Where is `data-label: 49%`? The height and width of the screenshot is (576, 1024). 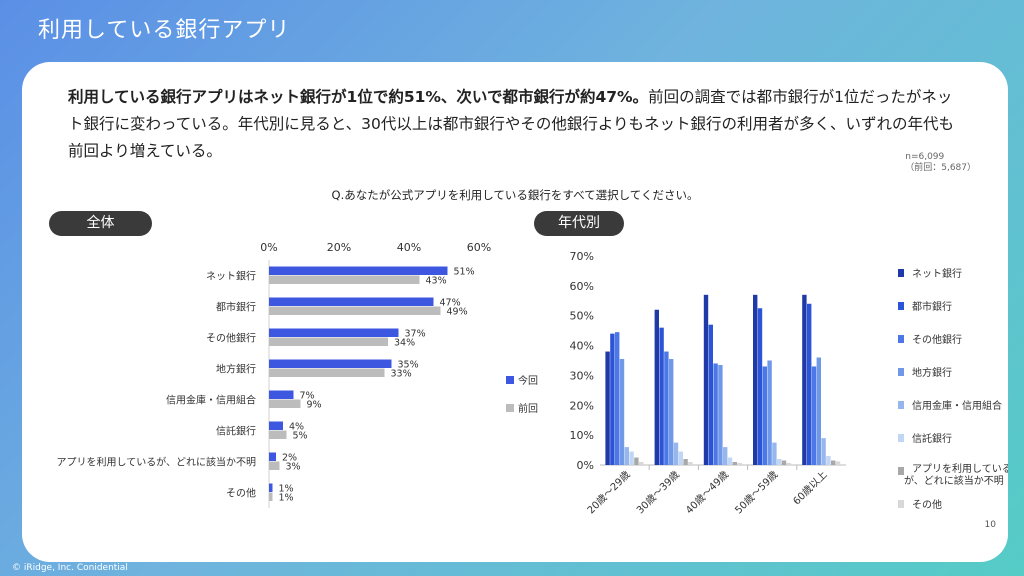
data-label: 49% is located at coordinates (457, 312).